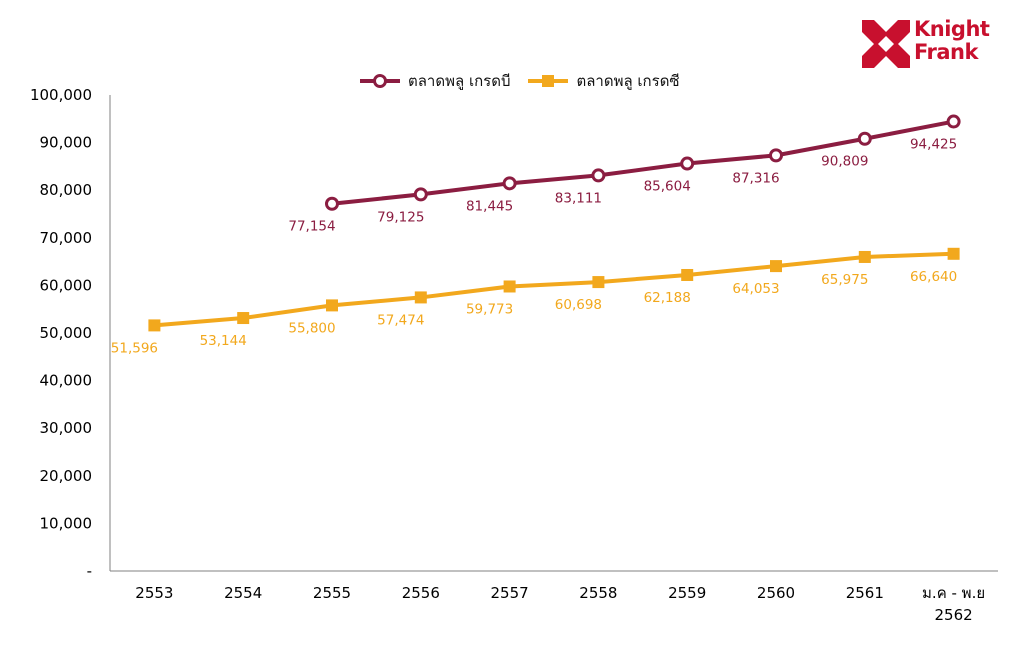 This screenshot has height=645, width=1024. I want to click on data-label: 62,188, so click(667, 298).